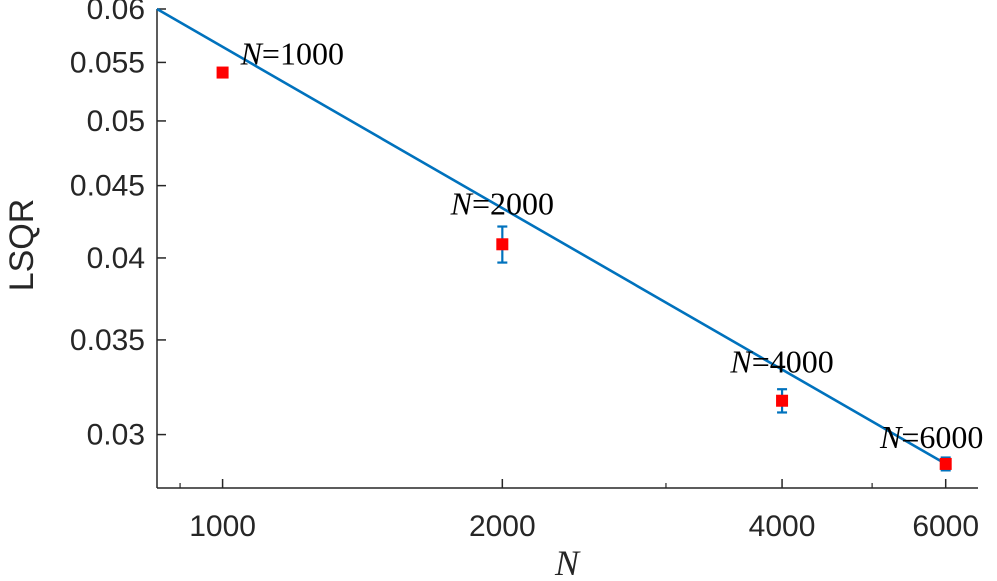  What do you see at coordinates (793, 362) in the screenshot?
I see `point-label-value: =4000` at bounding box center [793, 362].